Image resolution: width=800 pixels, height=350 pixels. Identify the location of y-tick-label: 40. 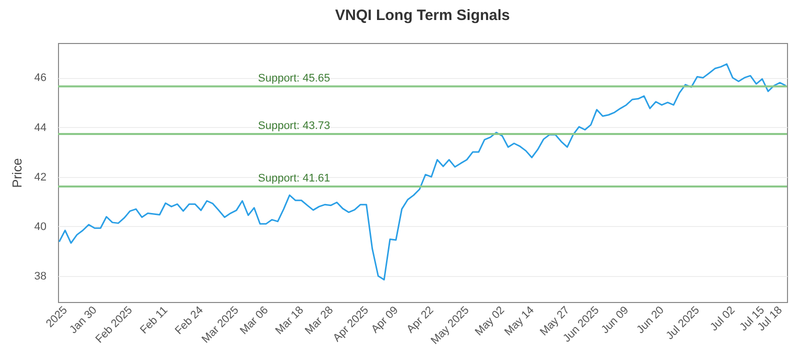
(40, 226).